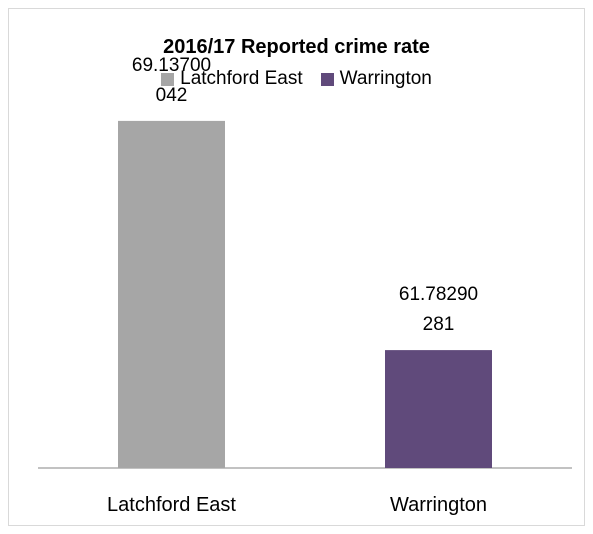  I want to click on legend-item-warrington: Warrington, so click(376, 79).